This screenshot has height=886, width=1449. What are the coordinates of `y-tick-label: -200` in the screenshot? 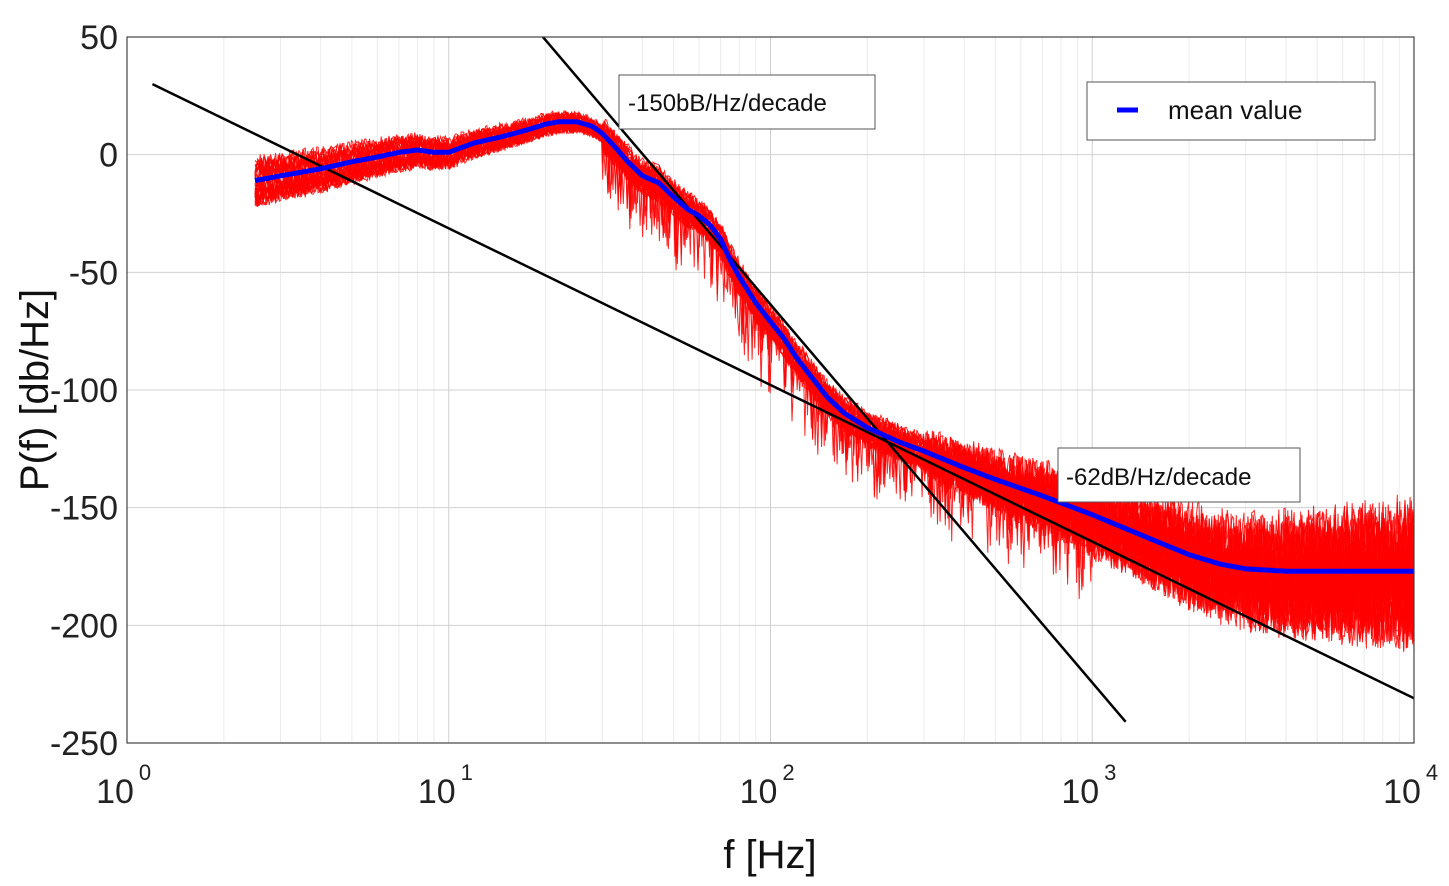 It's located at (84, 626).